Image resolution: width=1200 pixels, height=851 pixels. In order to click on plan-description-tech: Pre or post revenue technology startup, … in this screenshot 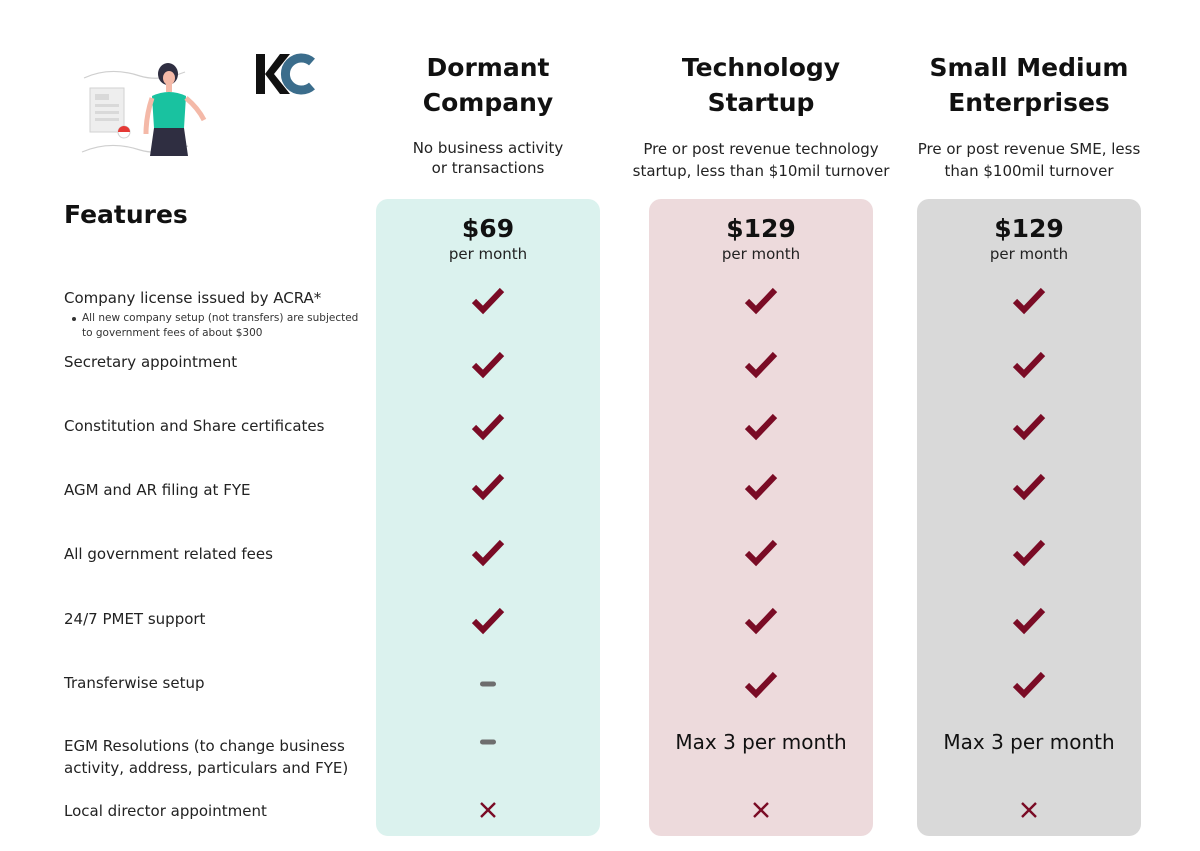, I will do `click(761, 160)`.